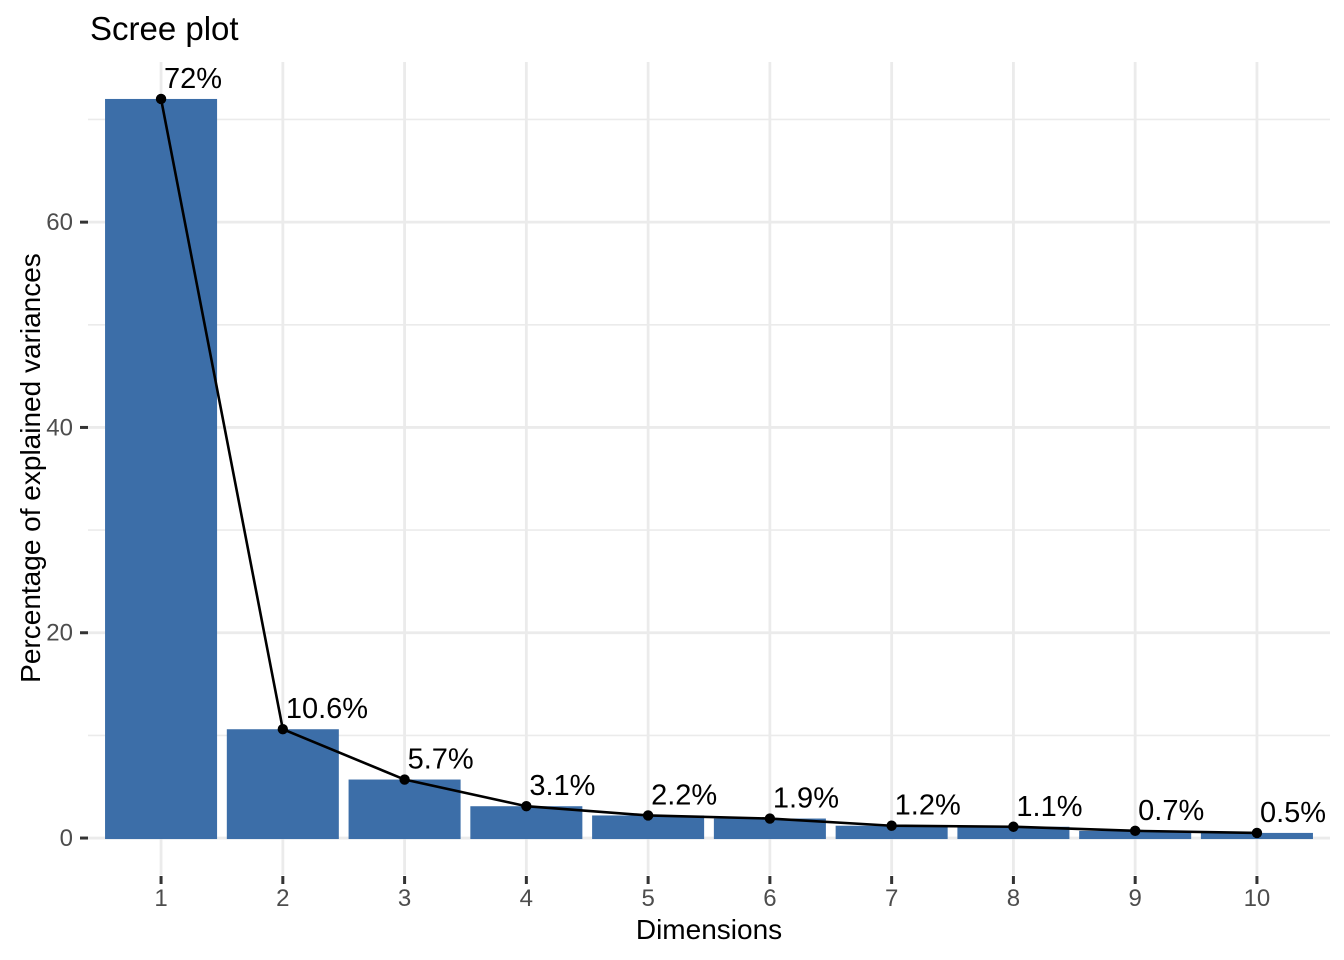 This screenshot has width=1344, height=960. What do you see at coordinates (1171, 811) in the screenshot?
I see `point-label: 0.7%` at bounding box center [1171, 811].